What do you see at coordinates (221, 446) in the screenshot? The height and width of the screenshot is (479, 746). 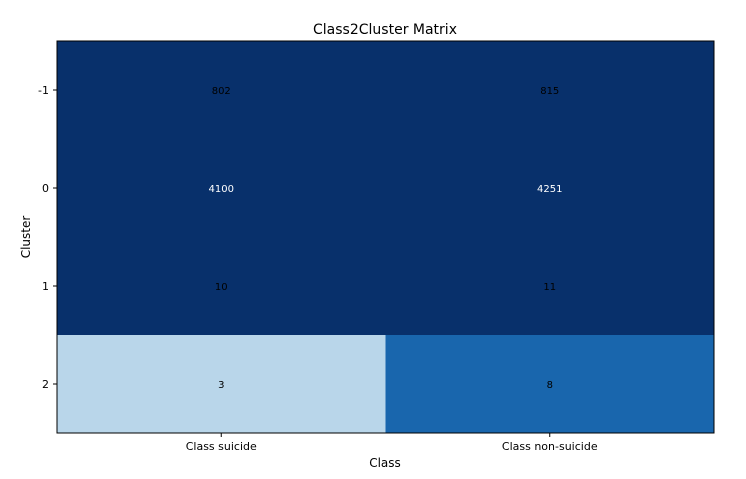 I see `x-tick-label: Class suicide` at bounding box center [221, 446].